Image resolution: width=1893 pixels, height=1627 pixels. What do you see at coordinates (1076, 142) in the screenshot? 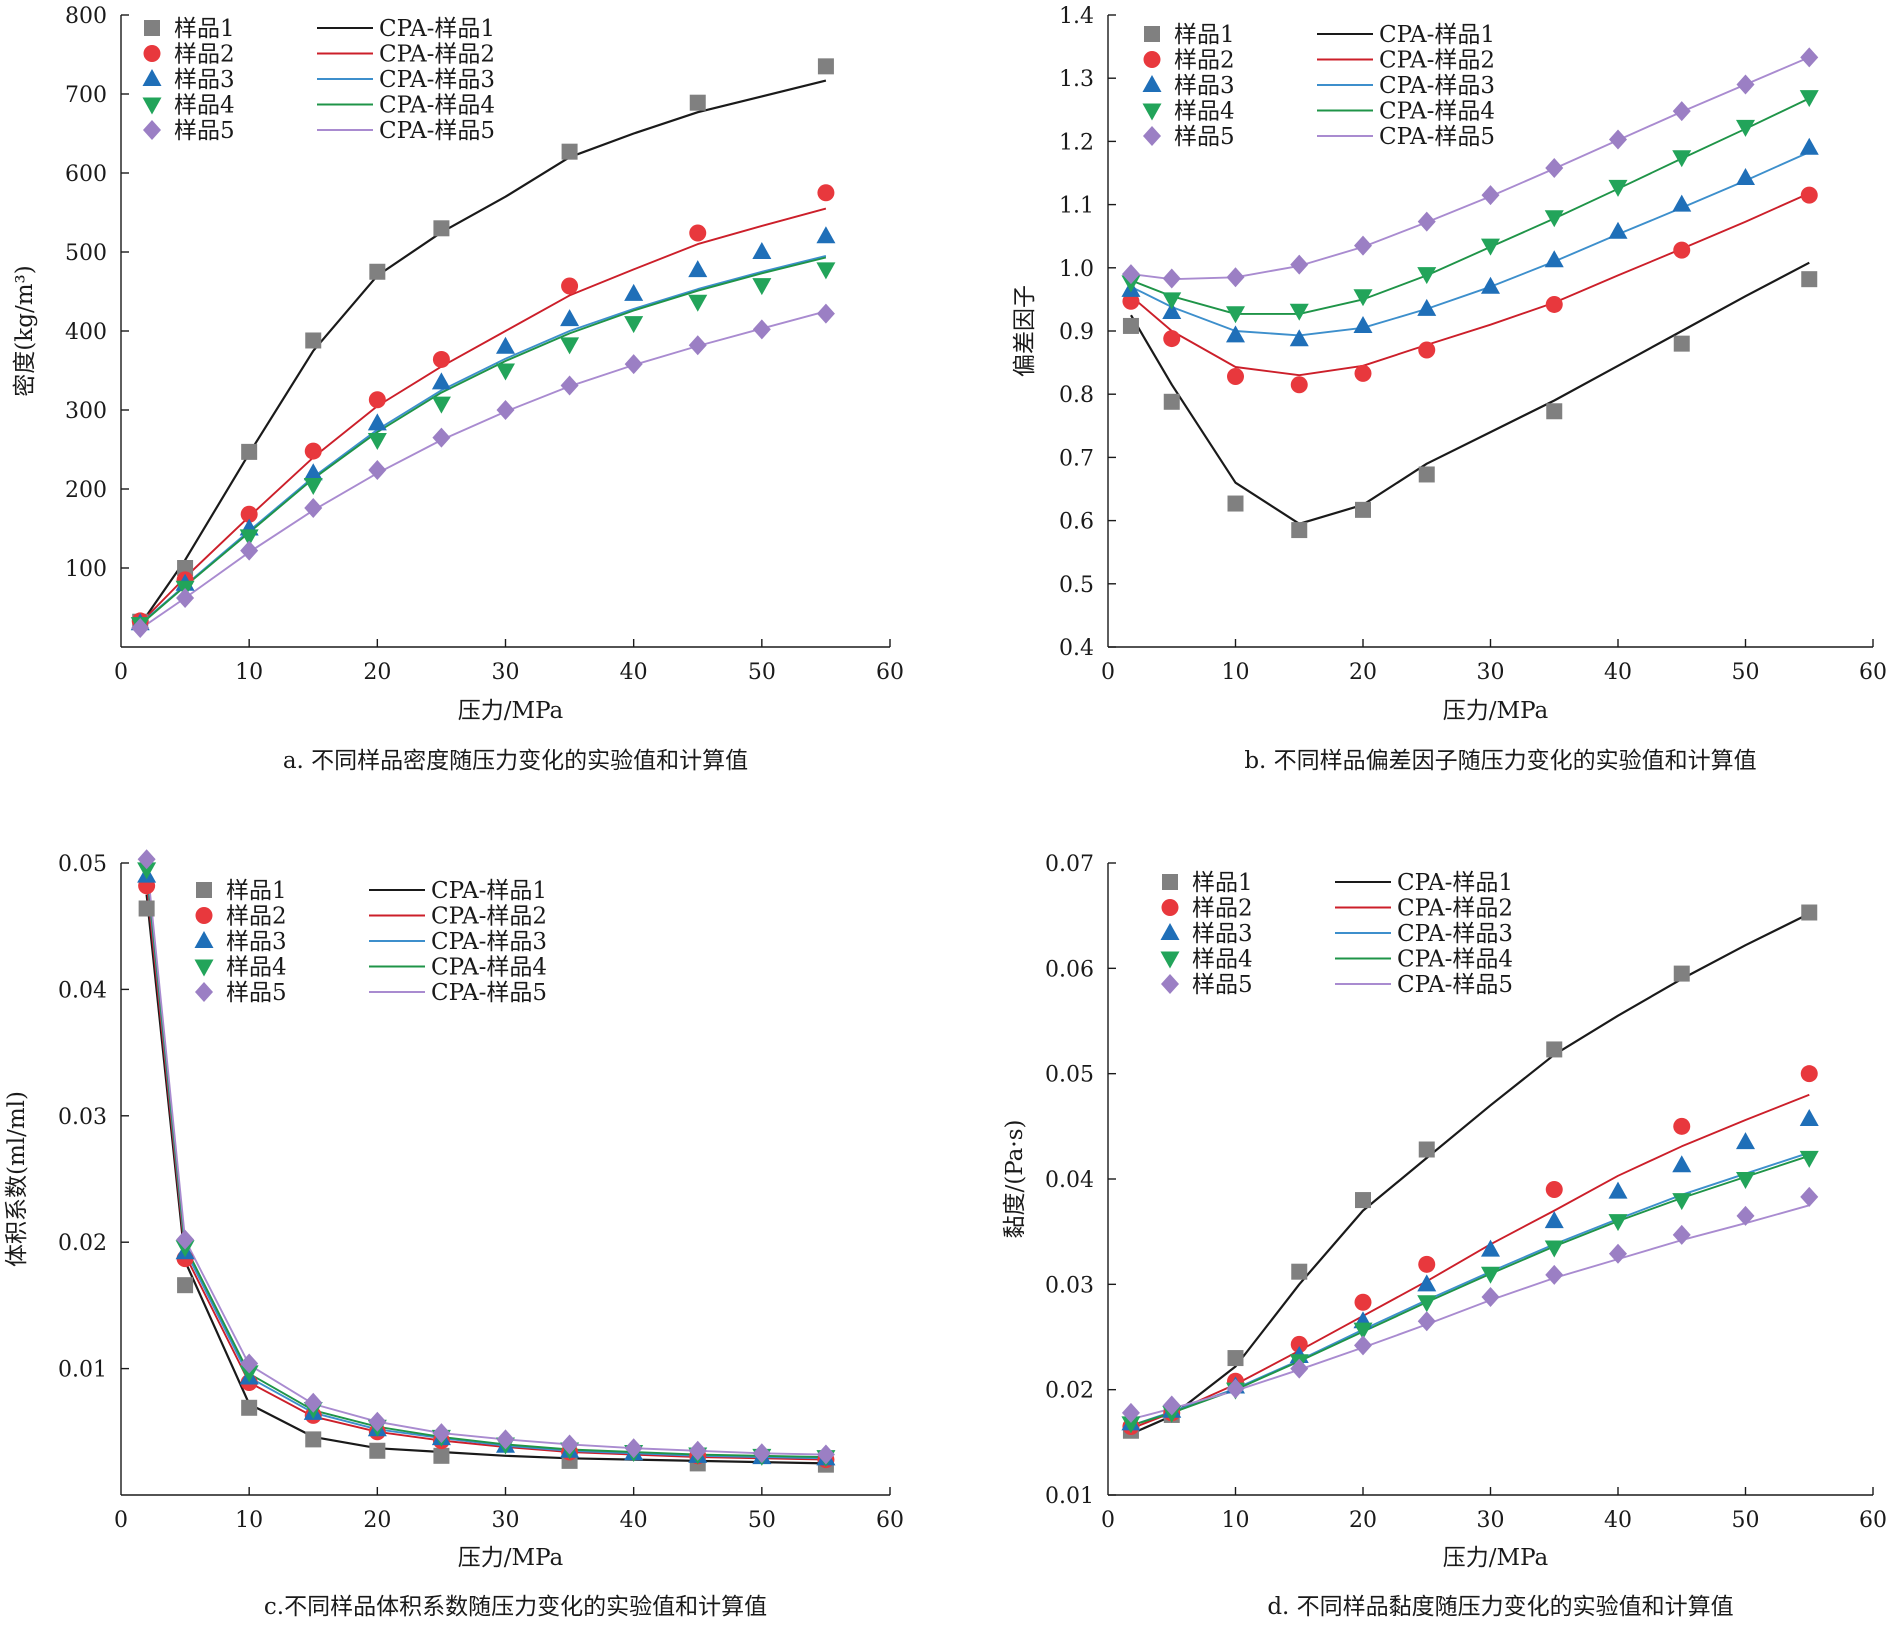
I see `y-tick-label: 1.2` at bounding box center [1076, 142].